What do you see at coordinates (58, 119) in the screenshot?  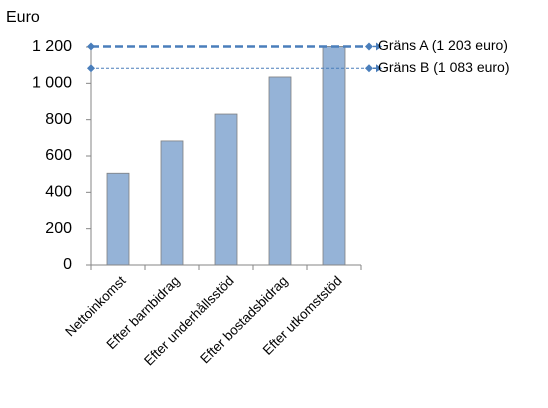 I see `y-tick-label: 800` at bounding box center [58, 119].